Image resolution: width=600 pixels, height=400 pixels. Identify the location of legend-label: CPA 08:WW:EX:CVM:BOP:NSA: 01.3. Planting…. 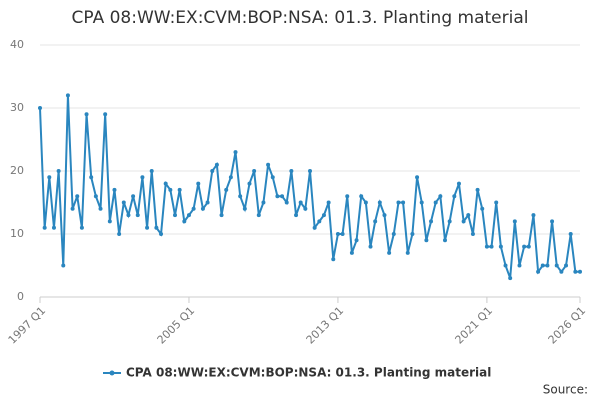
(308, 373).